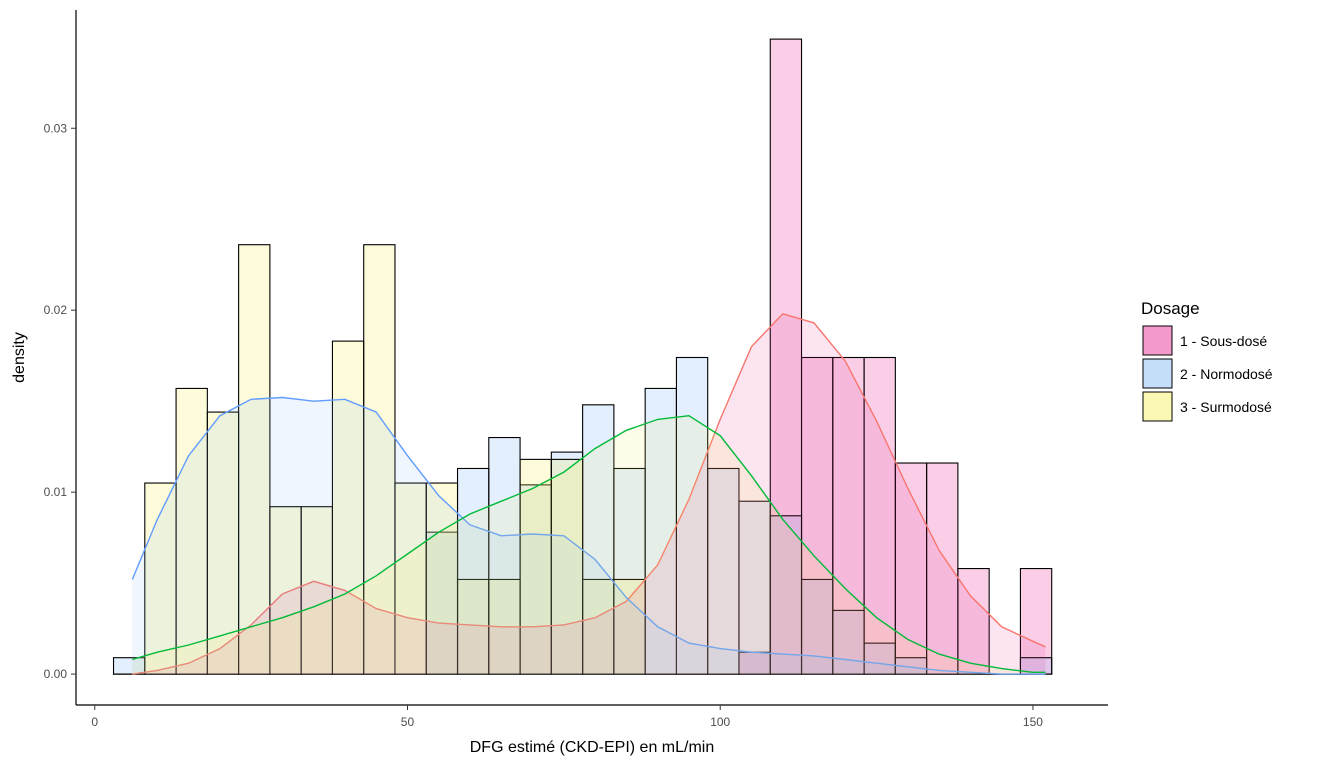  What do you see at coordinates (1226, 374) in the screenshot?
I see `legend-label: 2 - Normodosé` at bounding box center [1226, 374].